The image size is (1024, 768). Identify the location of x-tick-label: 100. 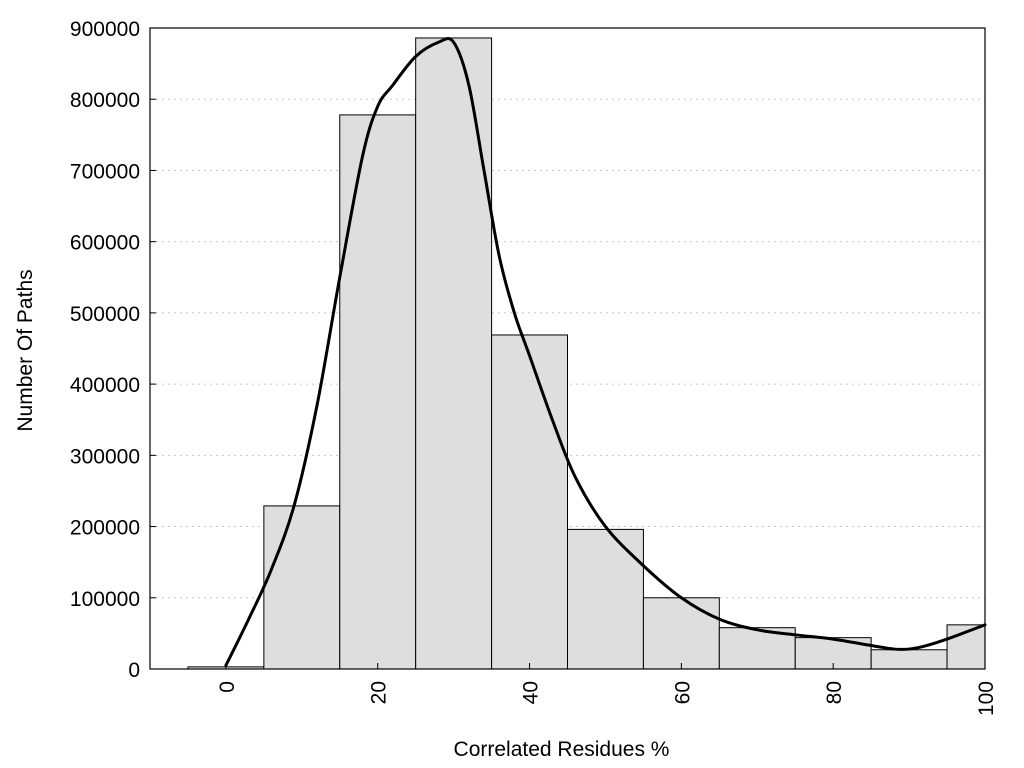
(986, 698).